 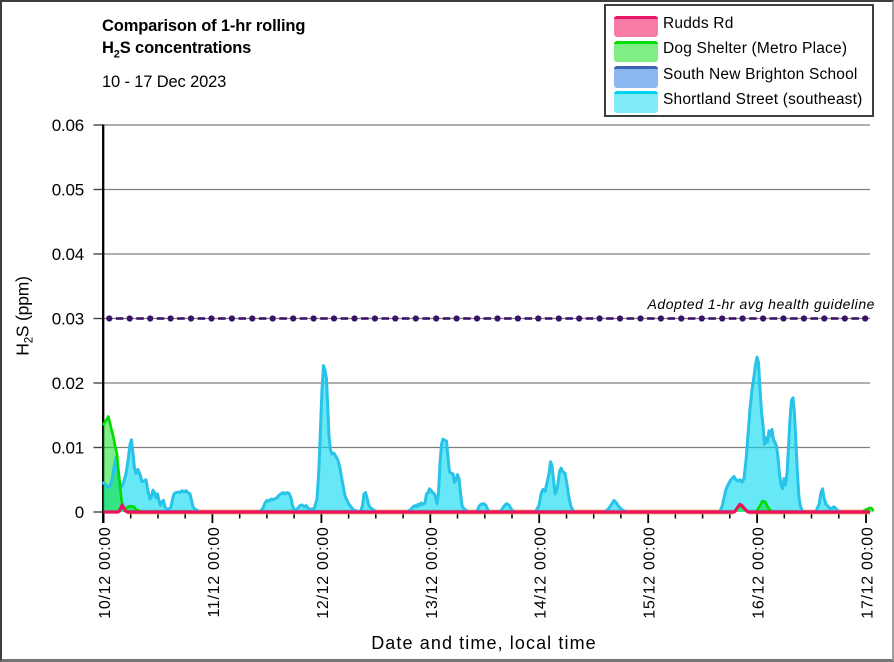 I want to click on svg-text: 0.06, so click(x=68, y=125).